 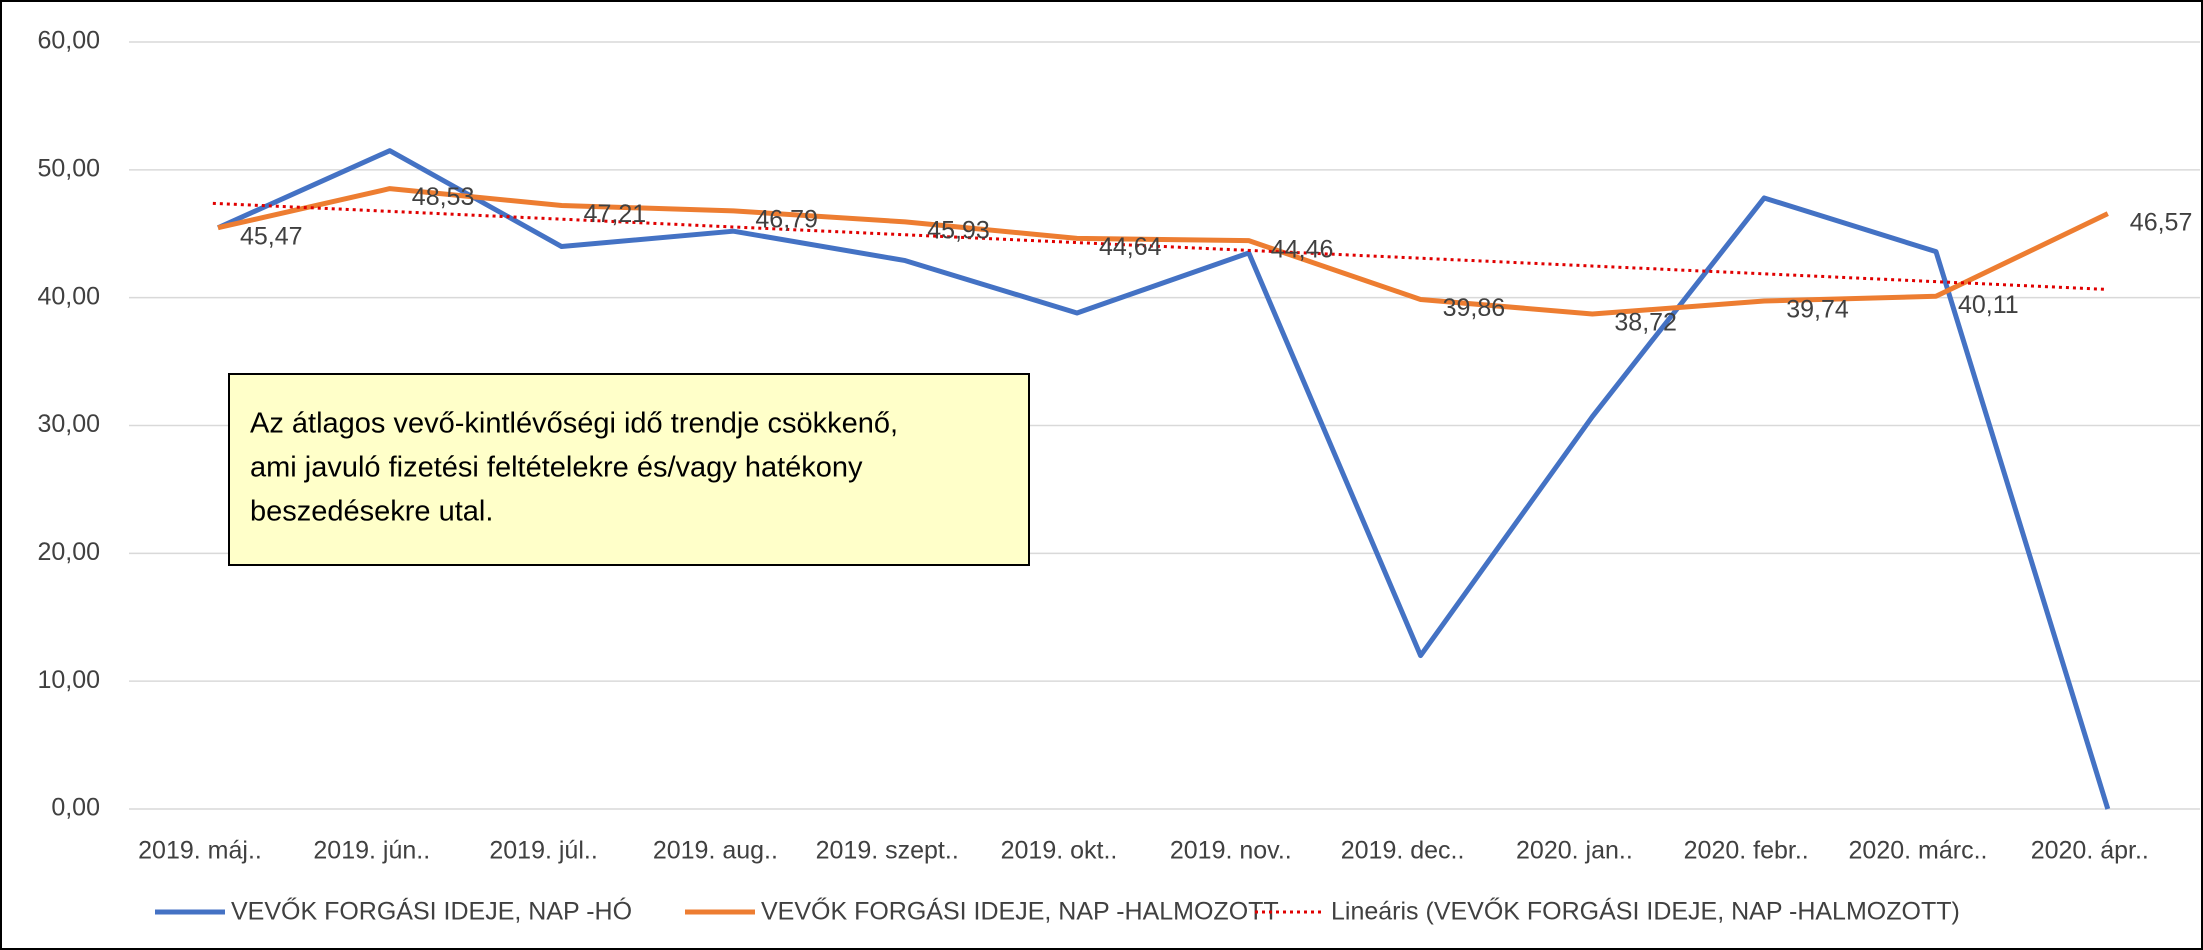 I want to click on x-tick-label: 2019. dec.., so click(x=1403, y=851).